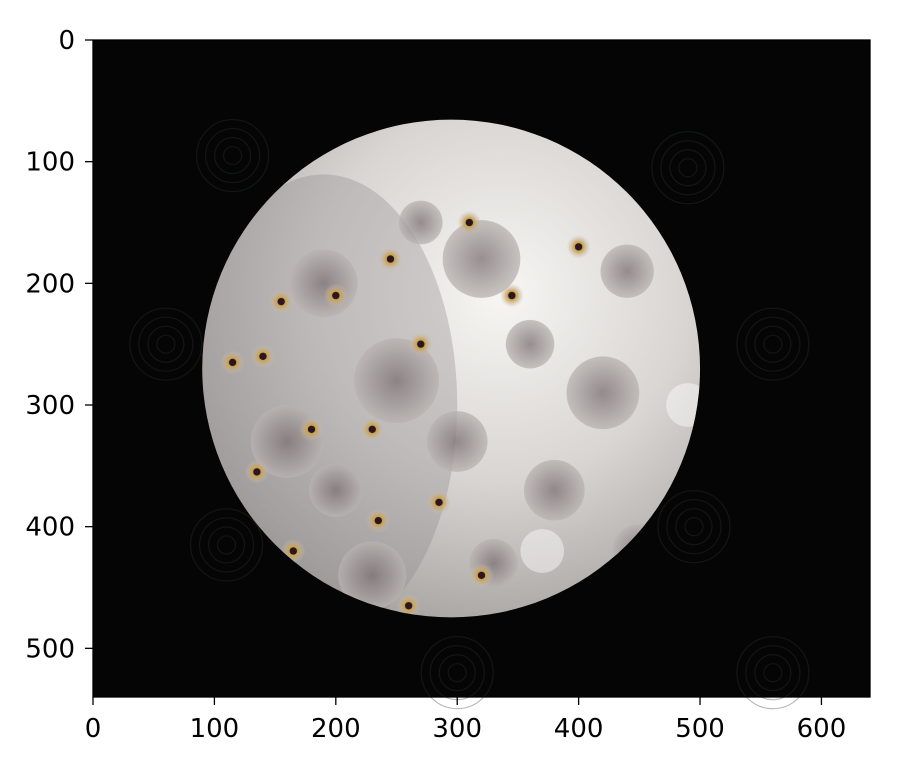 Image resolution: width=900 pixels, height=773 pixels. I want to click on y-tick-label: 200, so click(50, 284).